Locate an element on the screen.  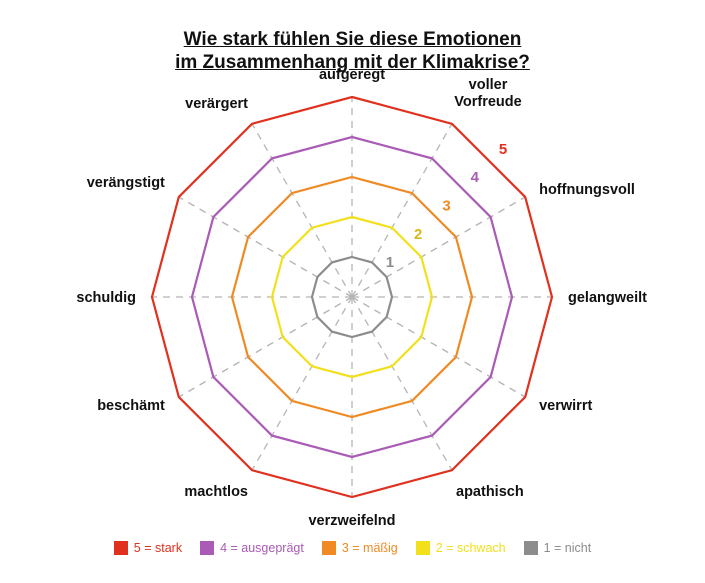
axis-label-line: voller is located at coordinates (488, 85).